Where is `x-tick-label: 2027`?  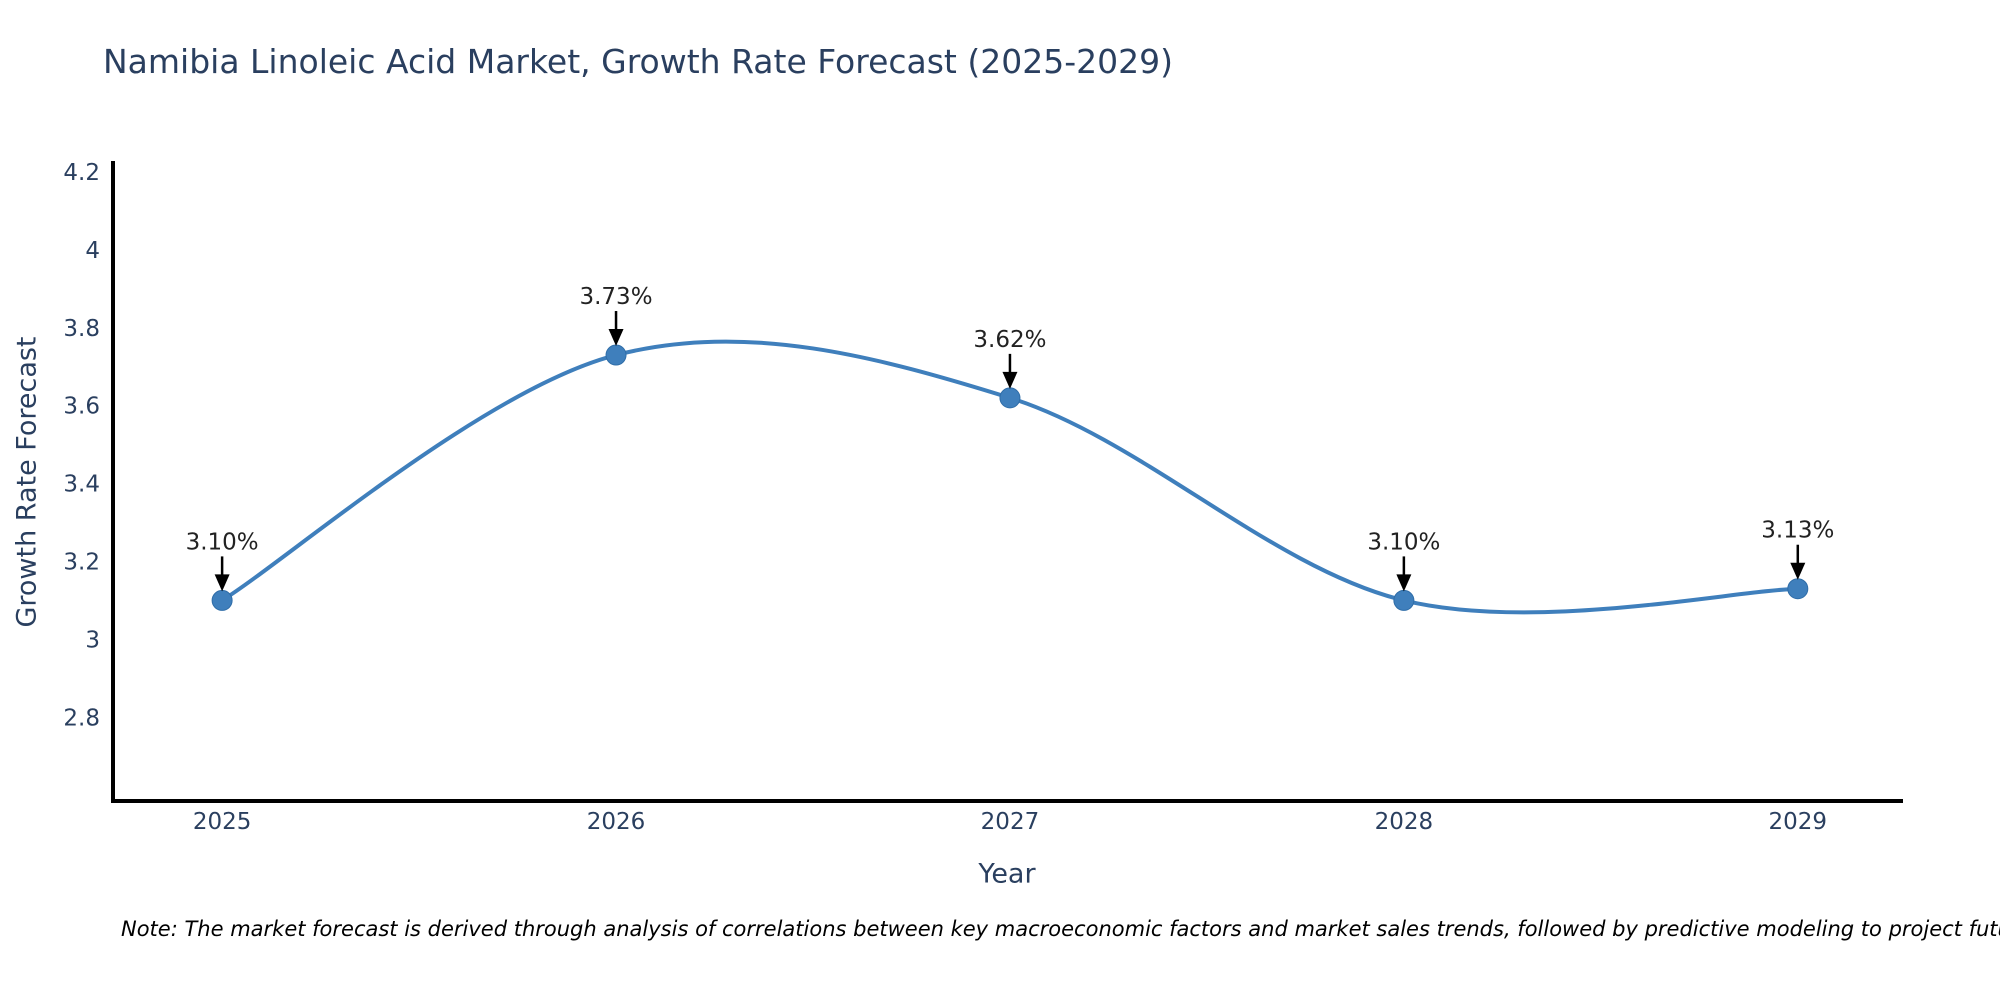 x-tick-label: 2027 is located at coordinates (1010, 822).